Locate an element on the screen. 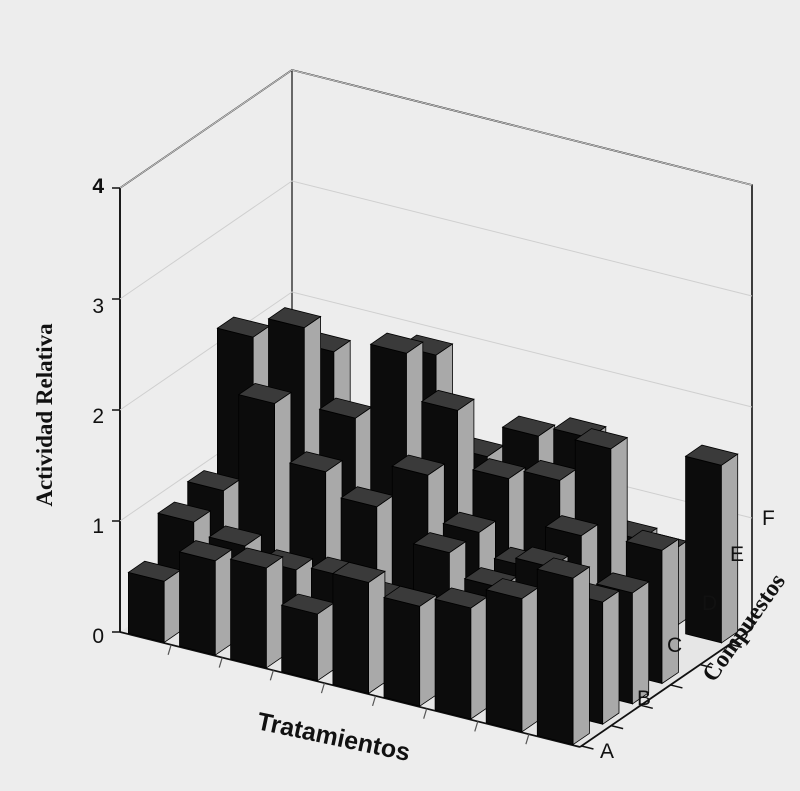 The image size is (800, 791). x-axis-line is located at coordinates (350, 689).